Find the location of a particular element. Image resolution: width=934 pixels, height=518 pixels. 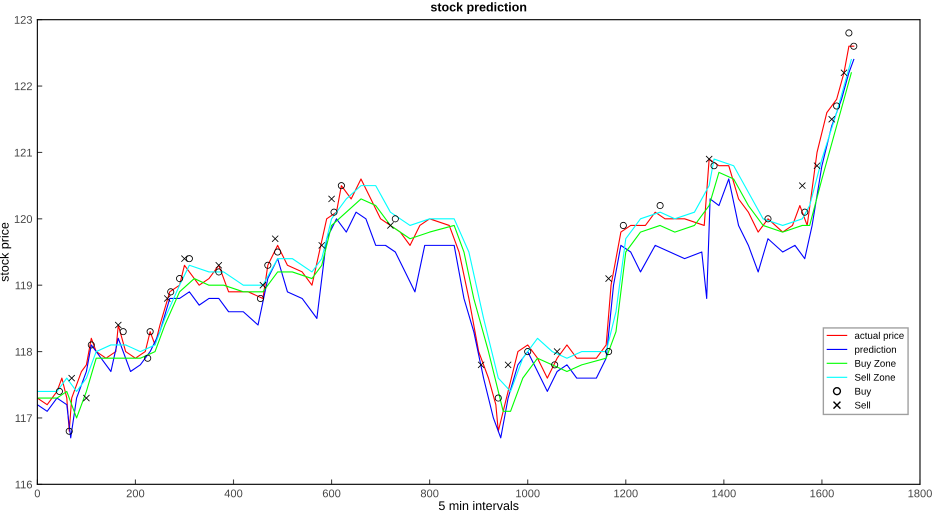

x-tick-label: 1600 is located at coordinates (822, 493).